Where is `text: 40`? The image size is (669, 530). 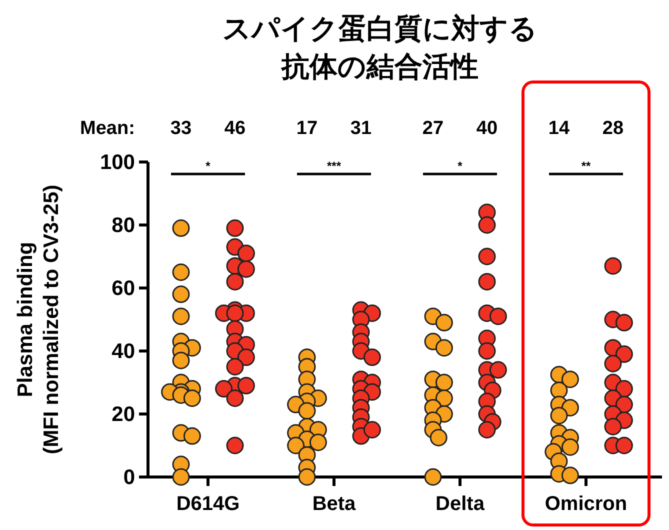 text: 40 is located at coordinates (487, 128).